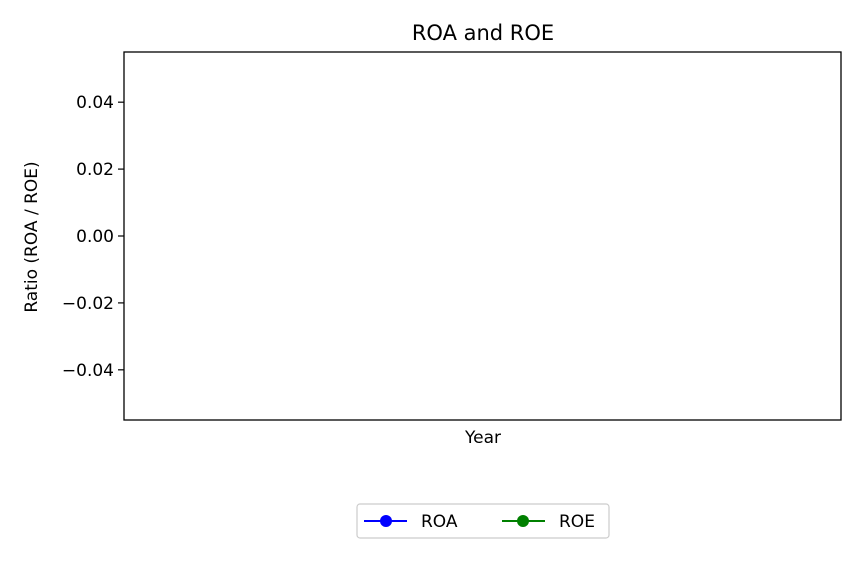  What do you see at coordinates (411, 522) in the screenshot?
I see `legend-entry-roa: ROA` at bounding box center [411, 522].